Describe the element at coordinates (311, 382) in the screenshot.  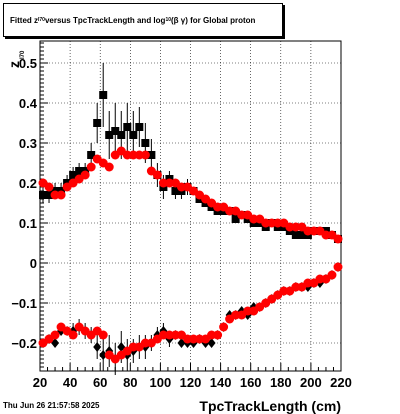
I see `x-tick-label: 200` at that location.